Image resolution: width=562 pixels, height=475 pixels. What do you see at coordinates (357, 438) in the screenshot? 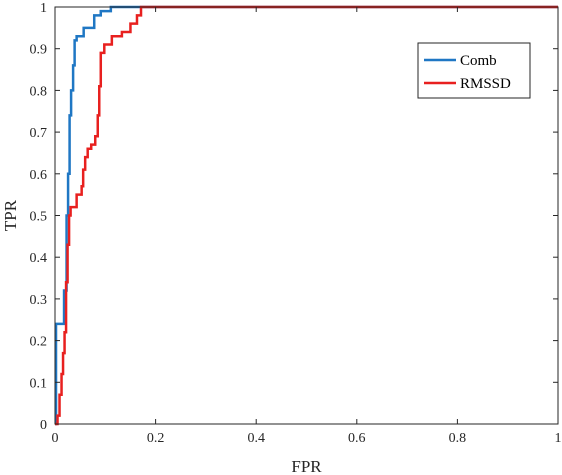
I see `x-tick-label: 0.6` at bounding box center [357, 438].